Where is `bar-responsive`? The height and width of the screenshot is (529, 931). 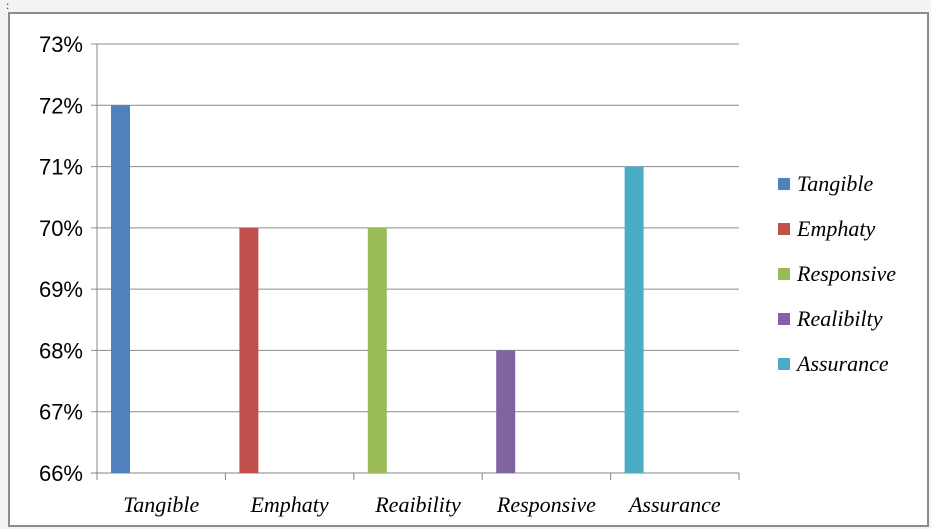 bar-responsive is located at coordinates (506, 411).